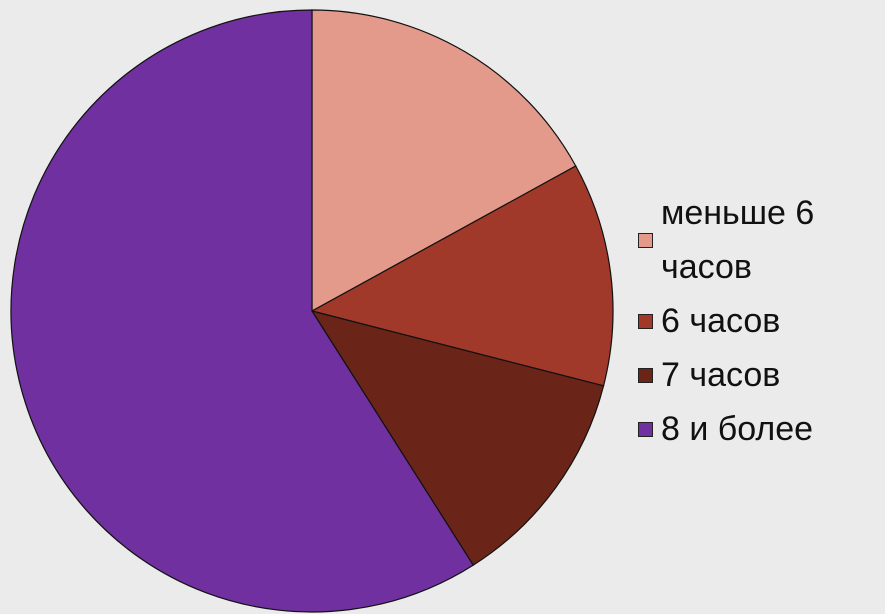 The image size is (885, 614). What do you see at coordinates (738, 240) in the screenshot?
I see `legend-label: меньше 6 часов` at bounding box center [738, 240].